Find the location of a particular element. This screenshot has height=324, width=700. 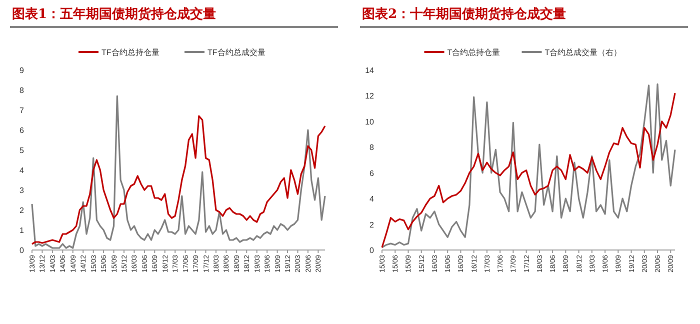

chart-title: 图表1：五年期国债期货持仓成交量 is located at coordinates (114, 14).